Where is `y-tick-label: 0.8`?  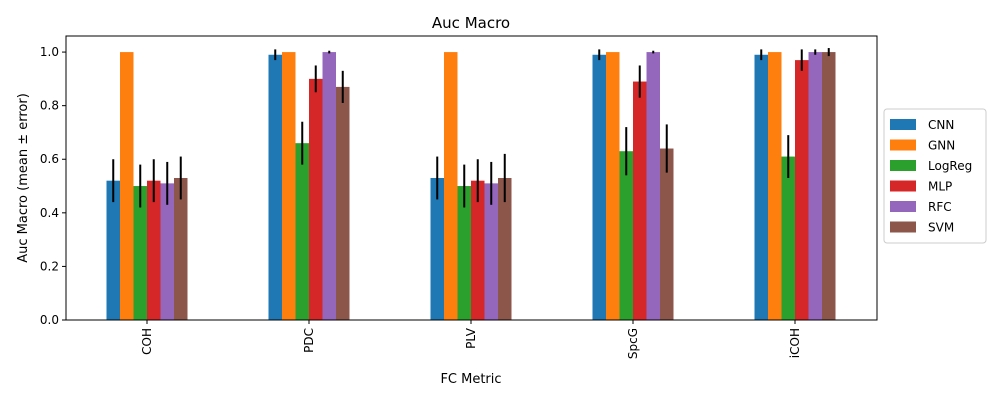 y-tick-label: 0.8 is located at coordinates (49, 106).